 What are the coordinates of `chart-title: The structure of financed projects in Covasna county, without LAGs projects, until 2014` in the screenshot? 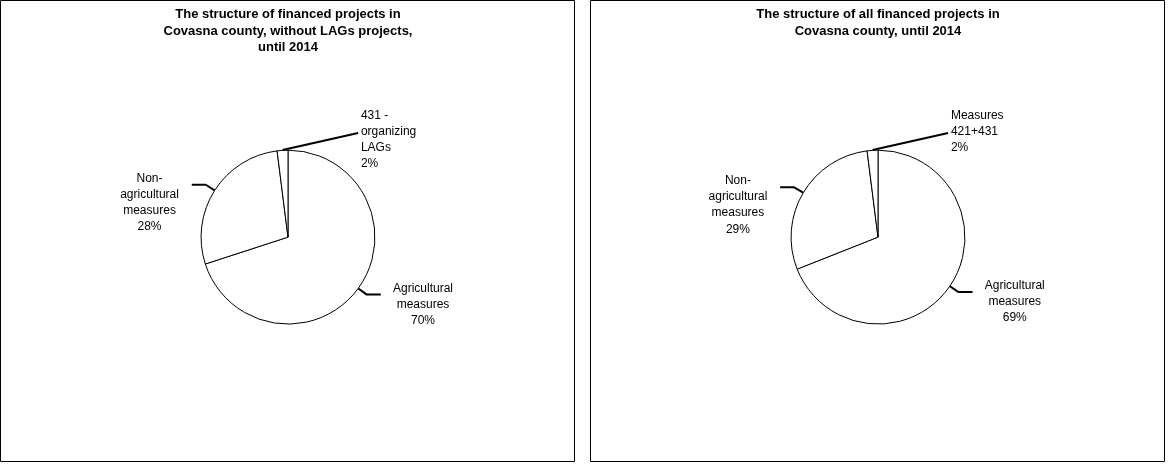 It's located at (288, 30).